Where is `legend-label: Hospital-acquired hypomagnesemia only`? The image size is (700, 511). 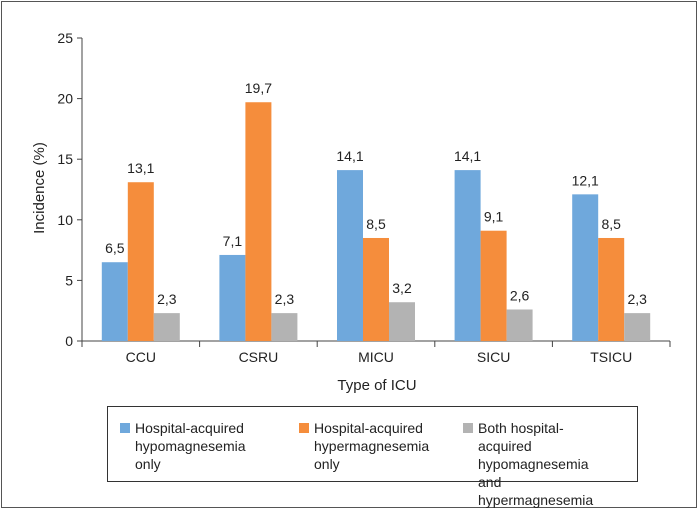
legend-label: Hospital-acquired hypomagnesemia only is located at coordinates (190, 446).